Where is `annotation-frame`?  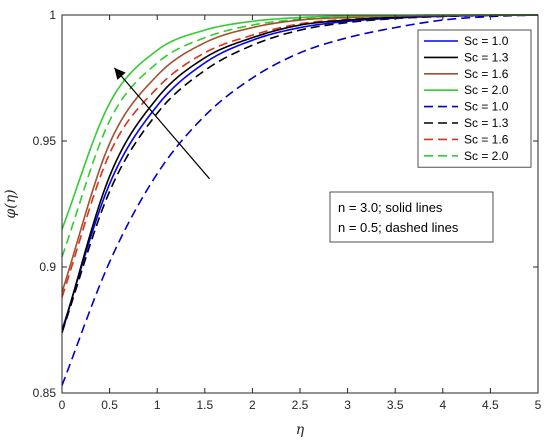 annotation-frame is located at coordinates (411, 217).